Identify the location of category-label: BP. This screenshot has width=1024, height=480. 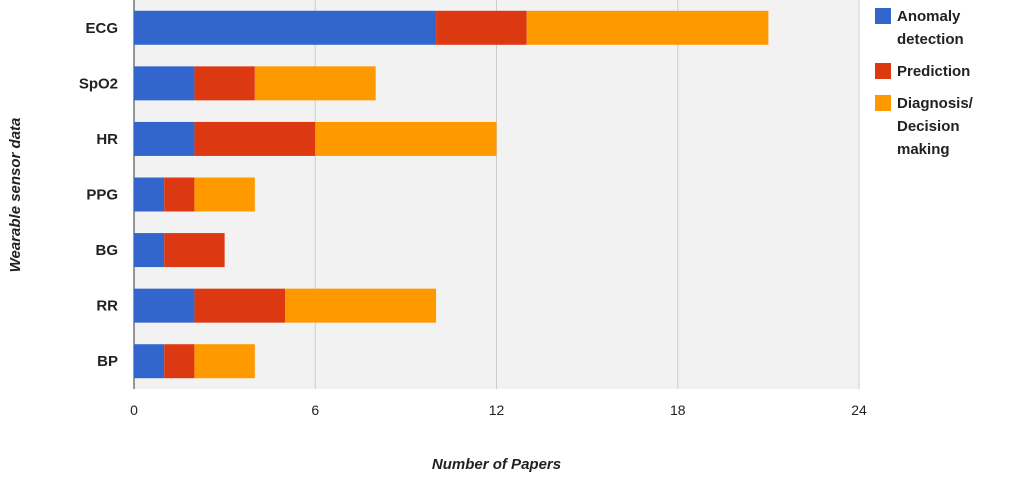
(107, 361).